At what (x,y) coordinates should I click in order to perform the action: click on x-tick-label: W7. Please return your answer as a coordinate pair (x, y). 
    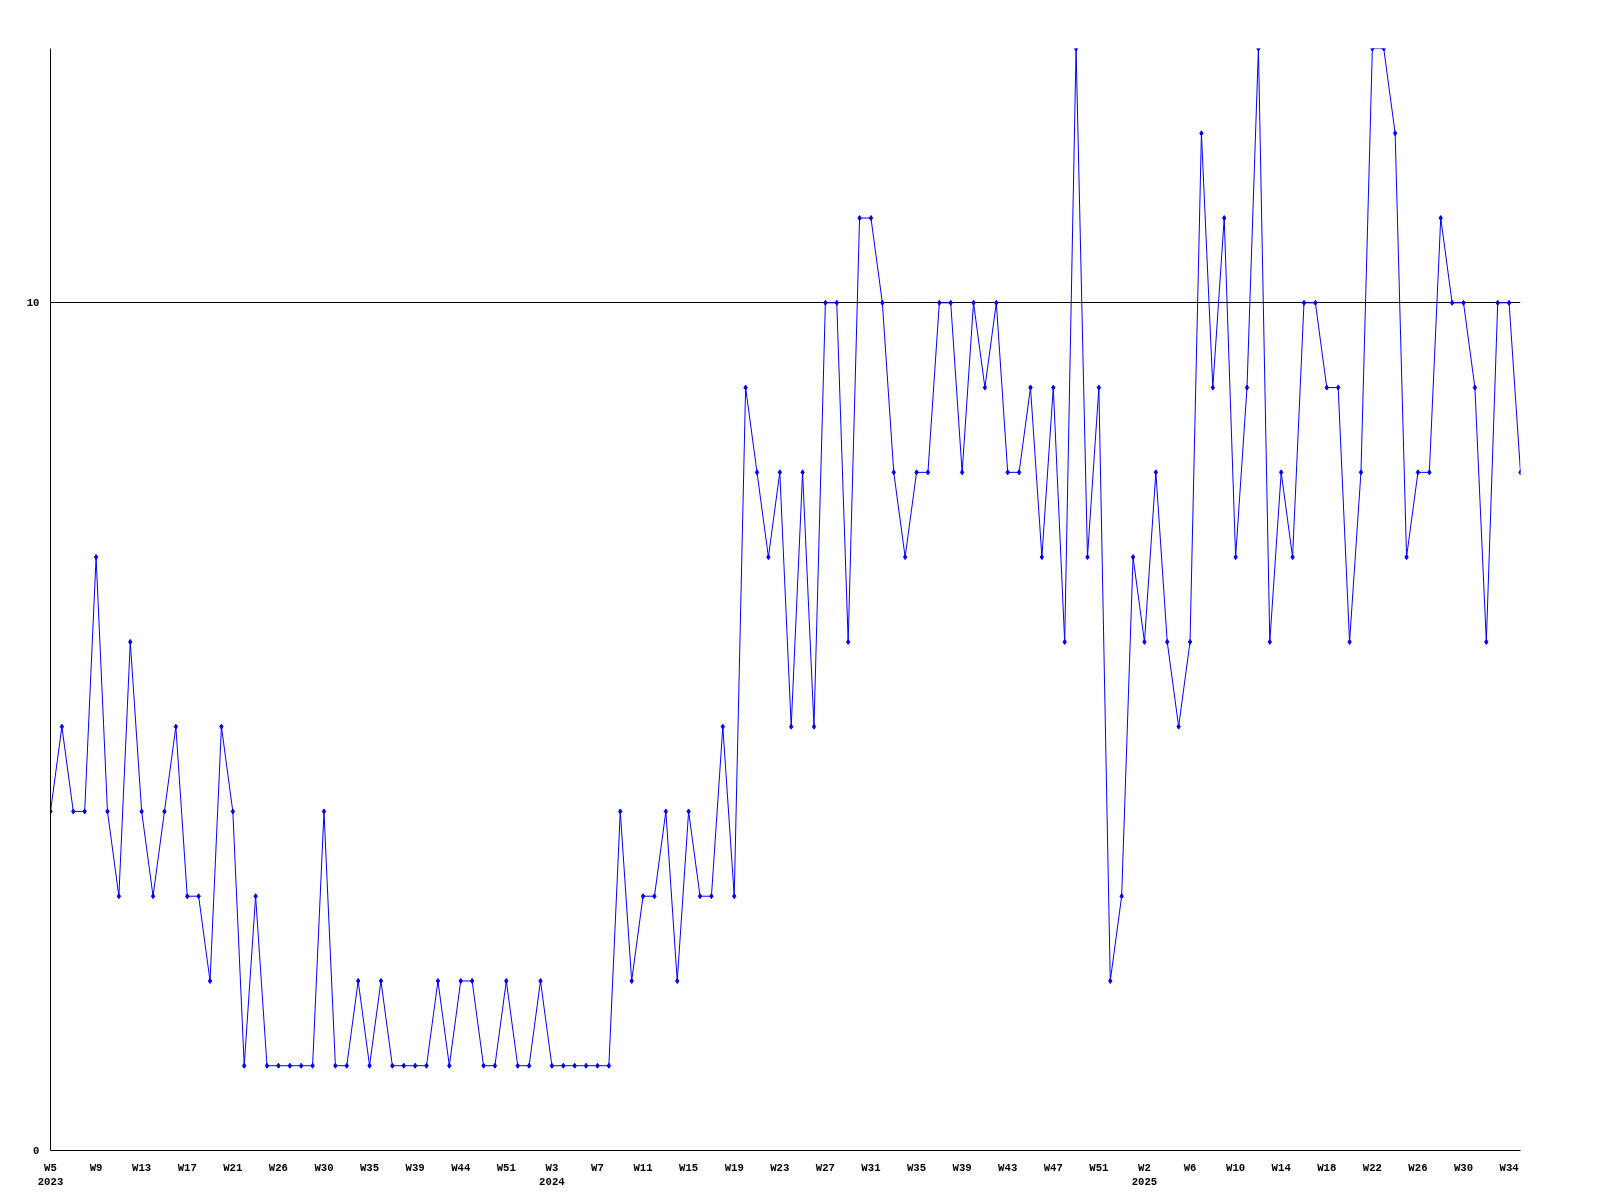
    Looking at the image, I should click on (597, 1167).